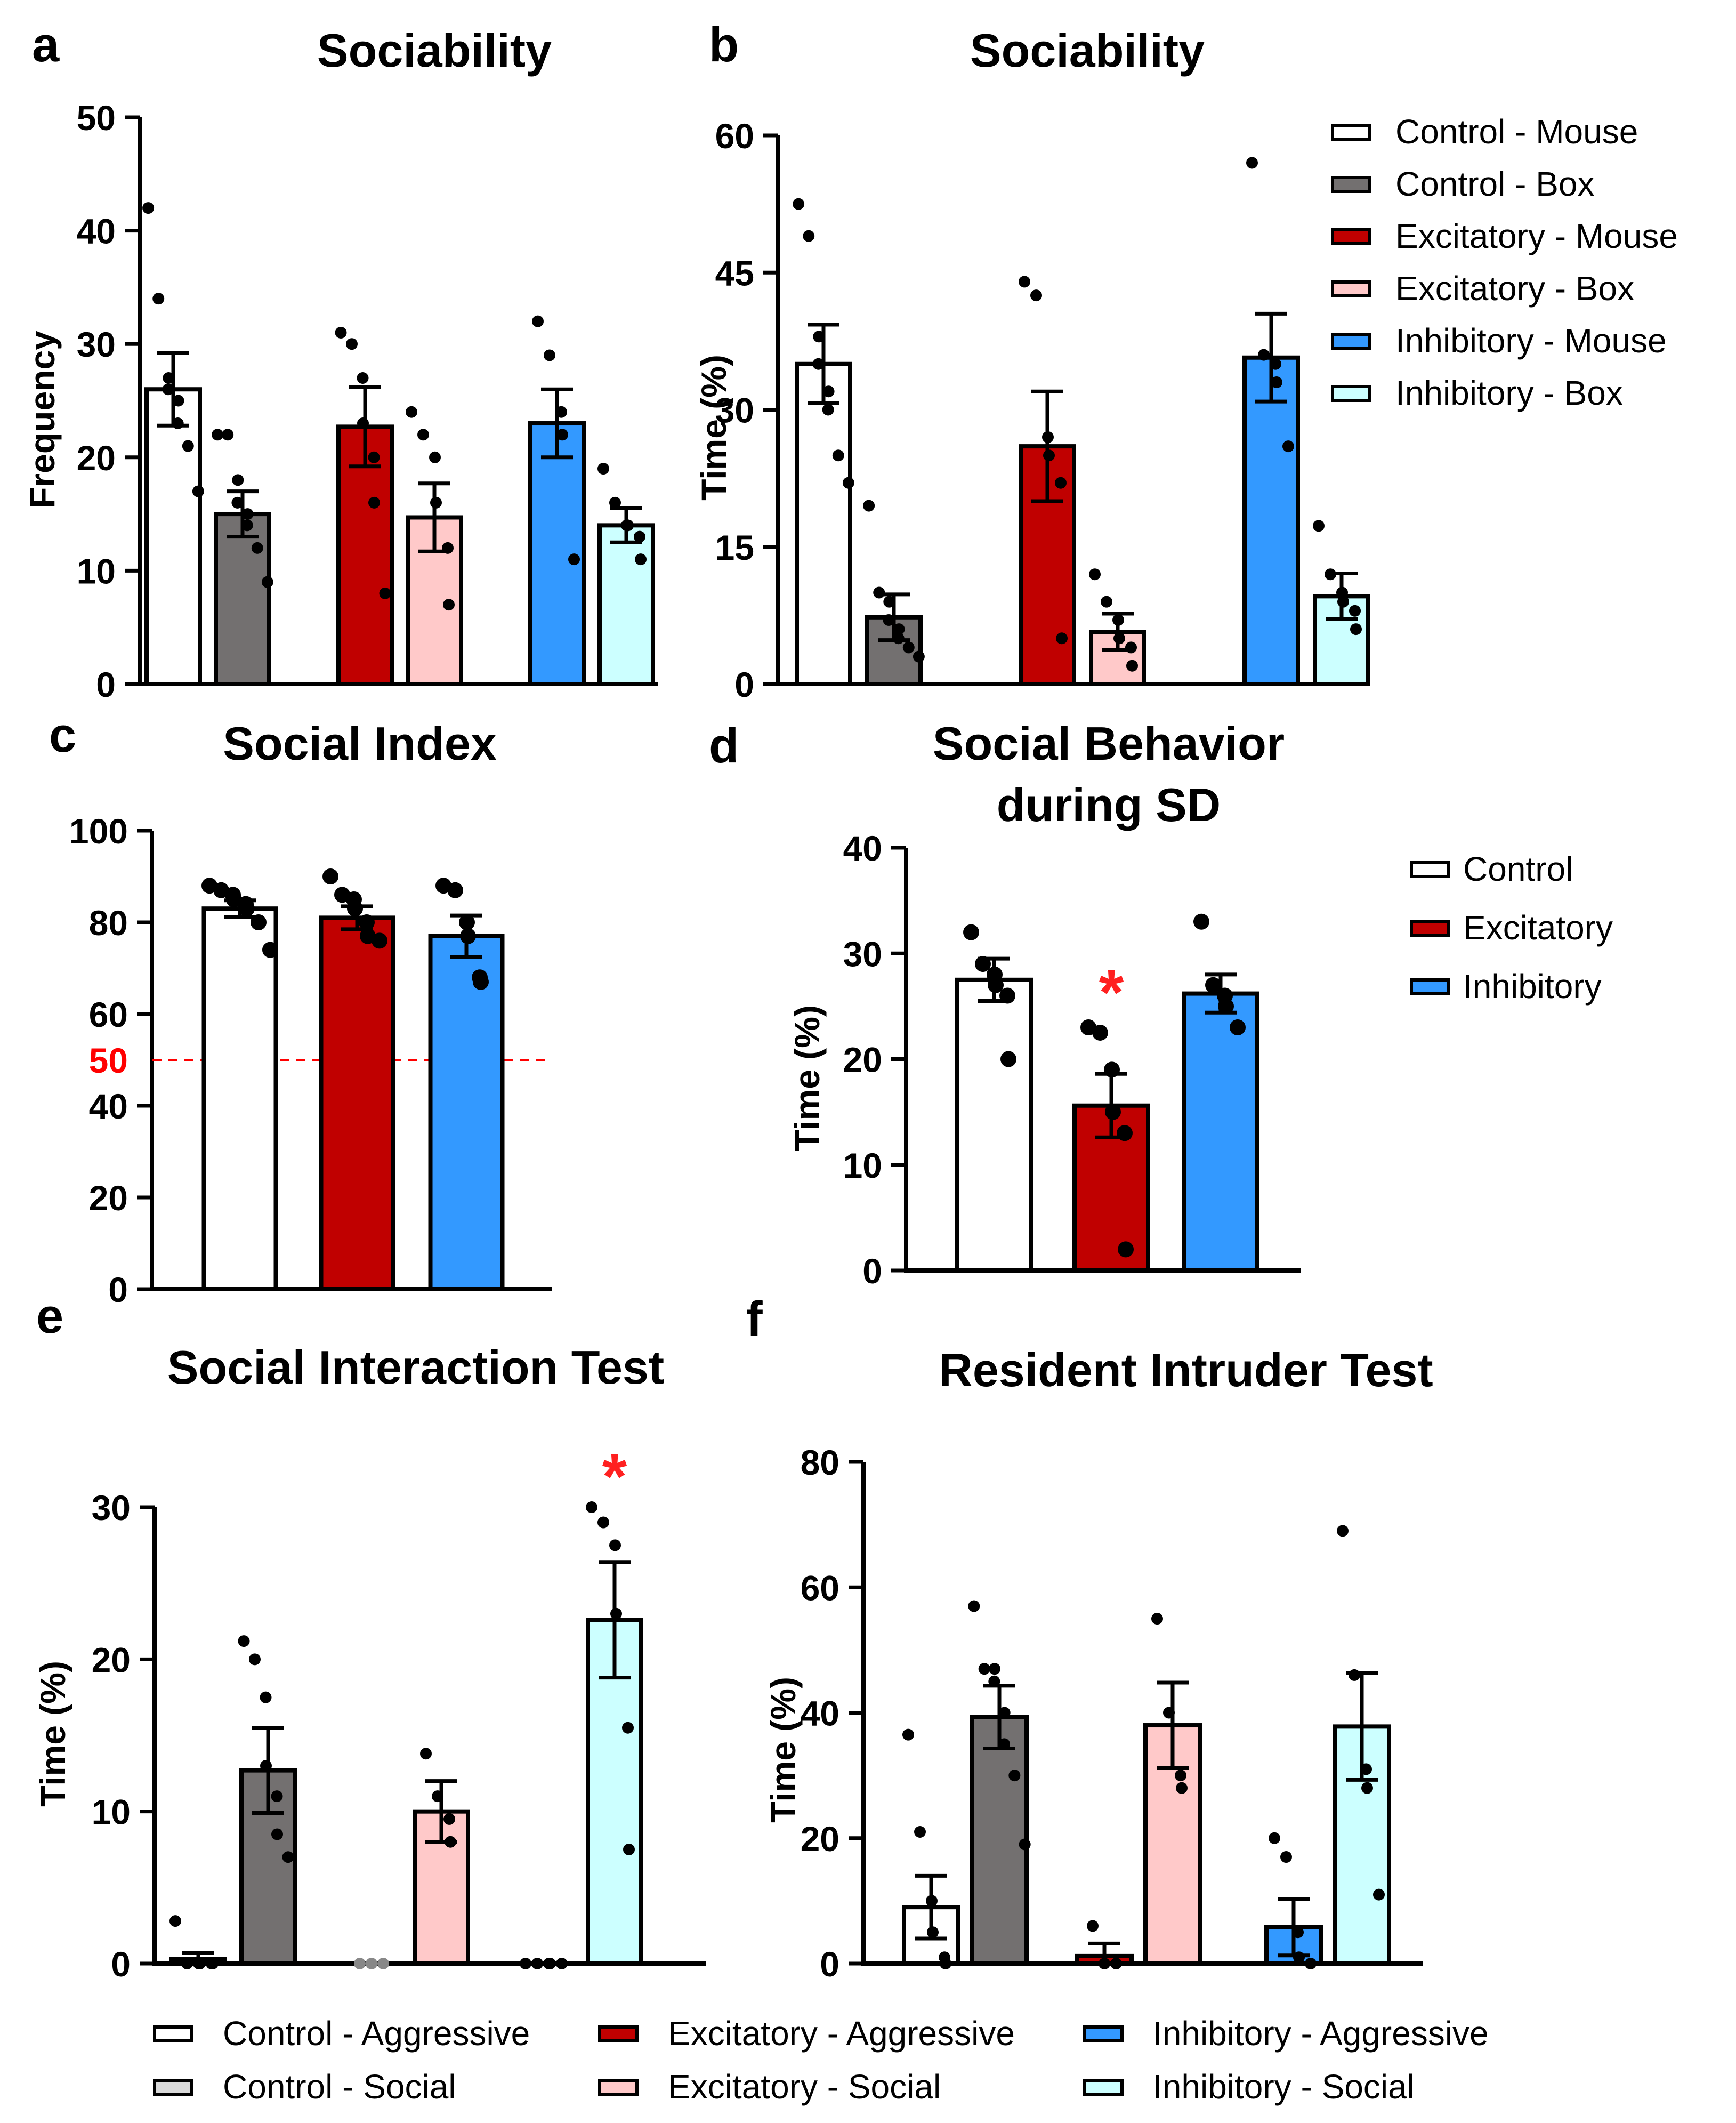 The image size is (1736, 2123). I want to click on bar-group-excitatory-mouse, so click(1047, 481).